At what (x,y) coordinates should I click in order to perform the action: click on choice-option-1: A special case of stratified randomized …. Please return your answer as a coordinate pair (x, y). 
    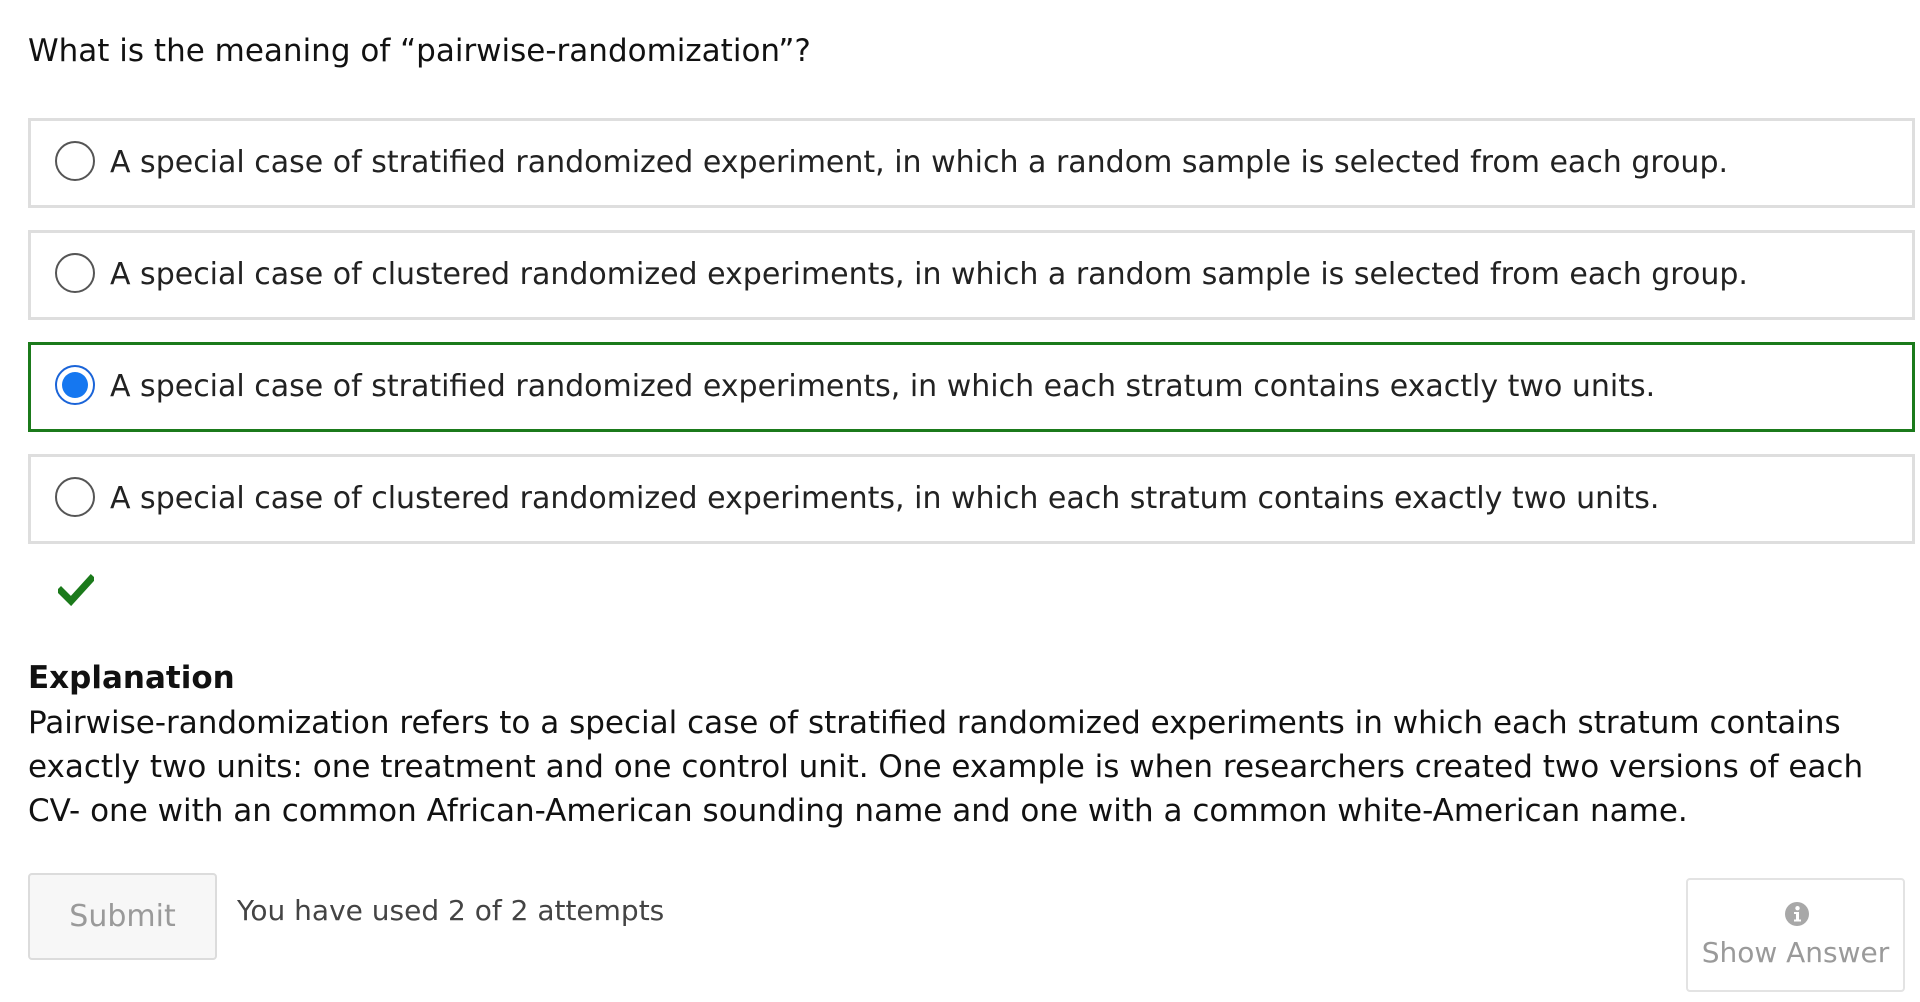
    Looking at the image, I should click on (971, 163).